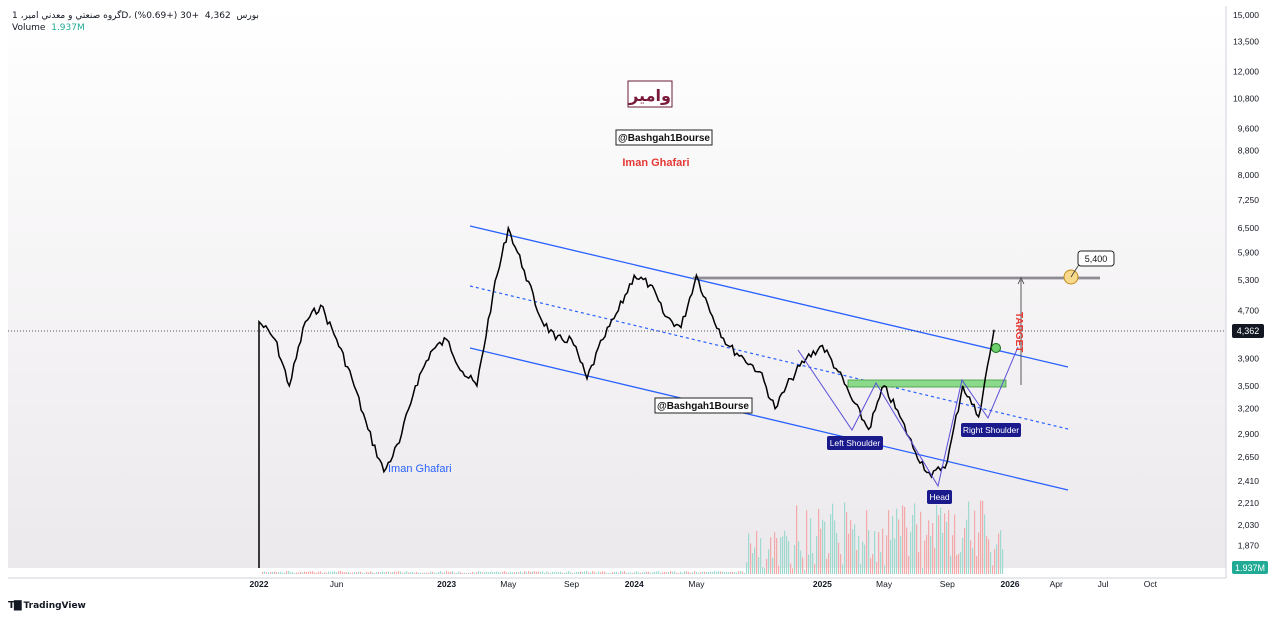 The height and width of the screenshot is (619, 1280). I want to click on channel-upper-line, so click(769, 296).